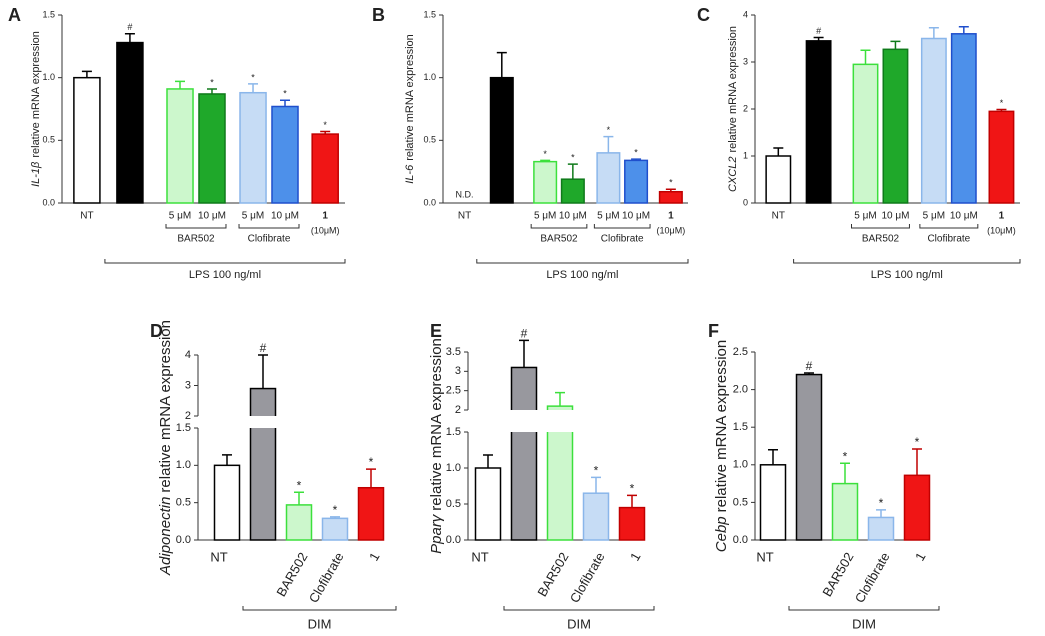 The width and height of the screenshot is (1045, 636). What do you see at coordinates (269, 239) in the screenshot?
I see `group-label: Clofibrate` at bounding box center [269, 239].